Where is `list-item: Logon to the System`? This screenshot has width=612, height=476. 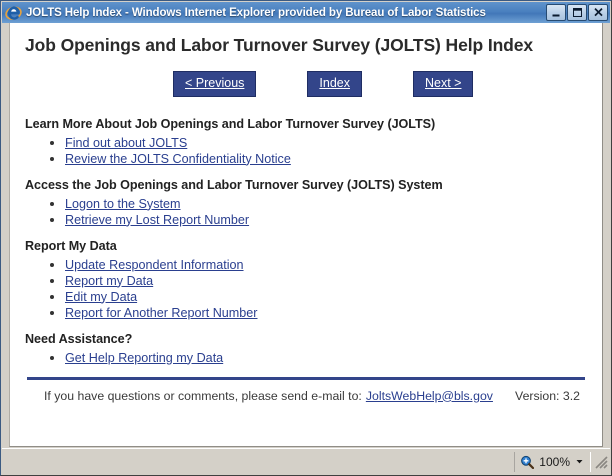
list-item: Logon to the System is located at coordinates (327, 204).